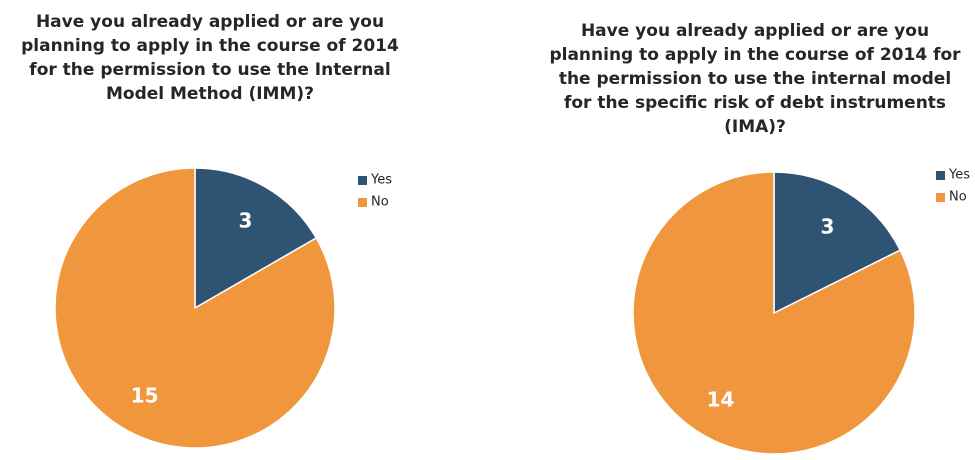 Image resolution: width=975 pixels, height=460 pixels. I want to click on data-label-no: 14, so click(721, 399).